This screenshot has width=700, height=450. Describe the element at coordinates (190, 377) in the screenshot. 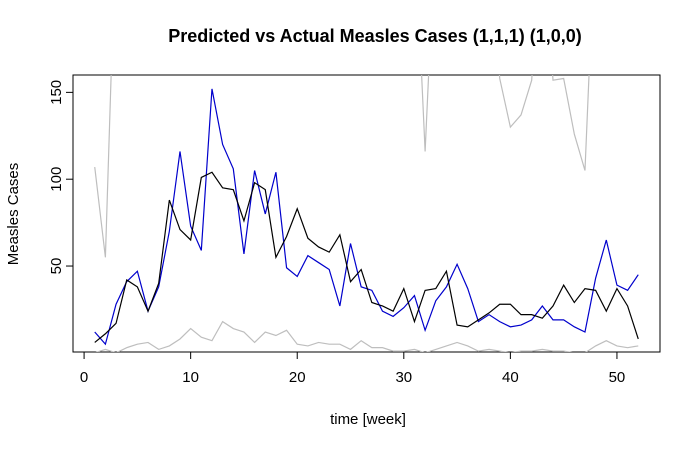

I see `x-tick-label: 10` at that location.